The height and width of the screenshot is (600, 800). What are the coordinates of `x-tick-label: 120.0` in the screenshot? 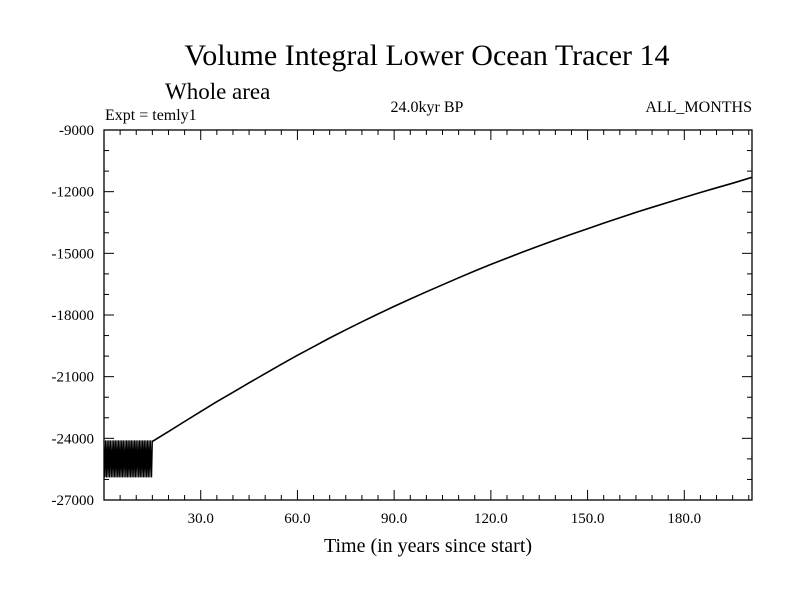 It's located at (491, 519).